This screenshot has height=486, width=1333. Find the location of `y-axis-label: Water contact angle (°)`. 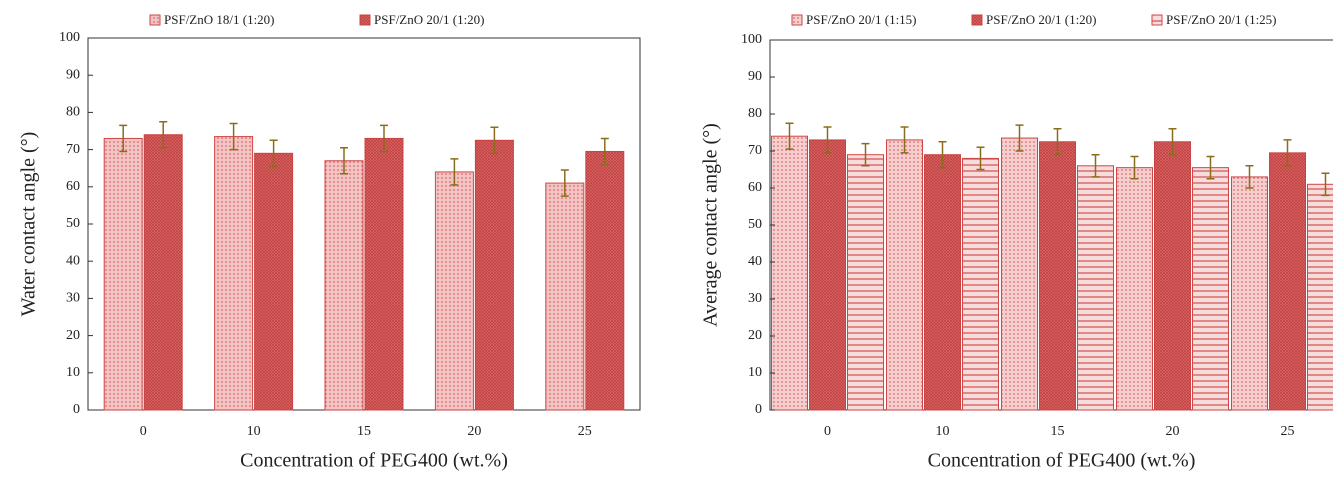

y-axis-label: Water contact angle (°) is located at coordinates (29, 224).